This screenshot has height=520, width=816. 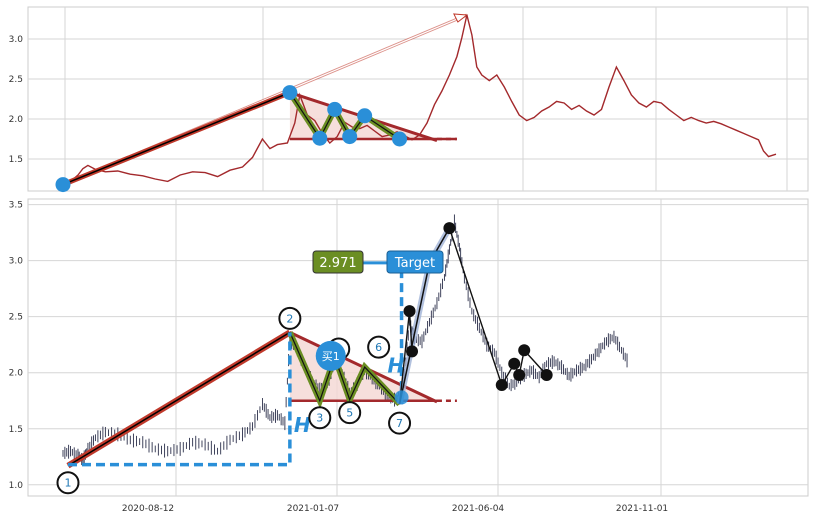 I want to click on bottom-uptrend-core, so click(x=179, y=399).